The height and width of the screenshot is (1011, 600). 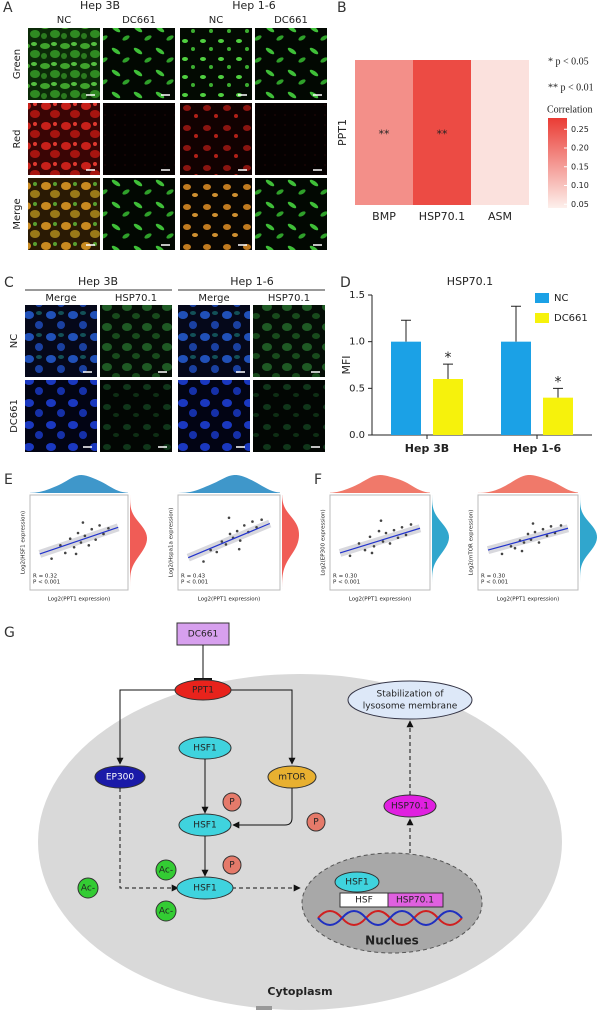 I want to click on node-label: mTOR, so click(x=292, y=778).